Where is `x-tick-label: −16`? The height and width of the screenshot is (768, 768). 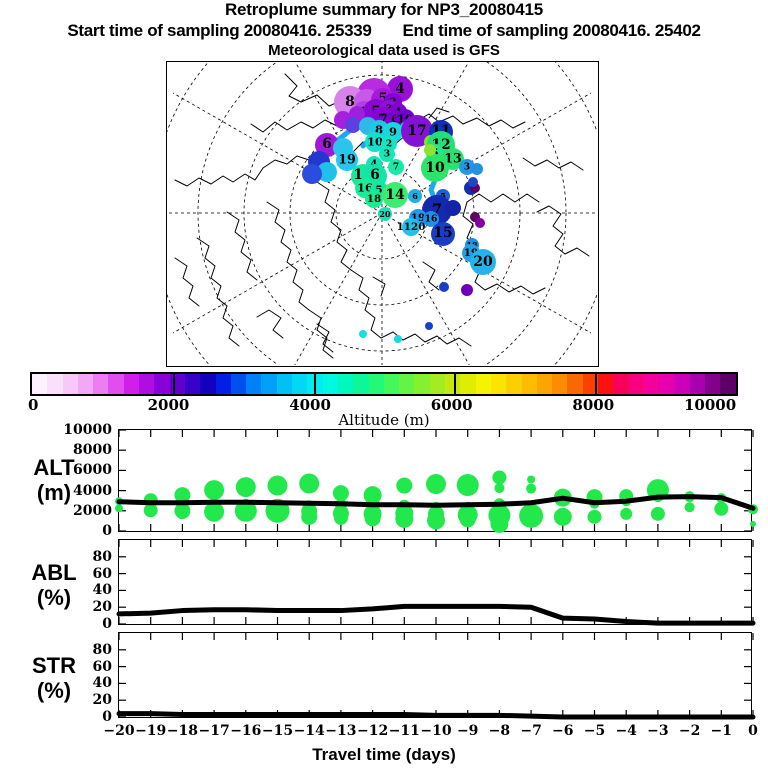
x-tick-label: −16 is located at coordinates (246, 731).